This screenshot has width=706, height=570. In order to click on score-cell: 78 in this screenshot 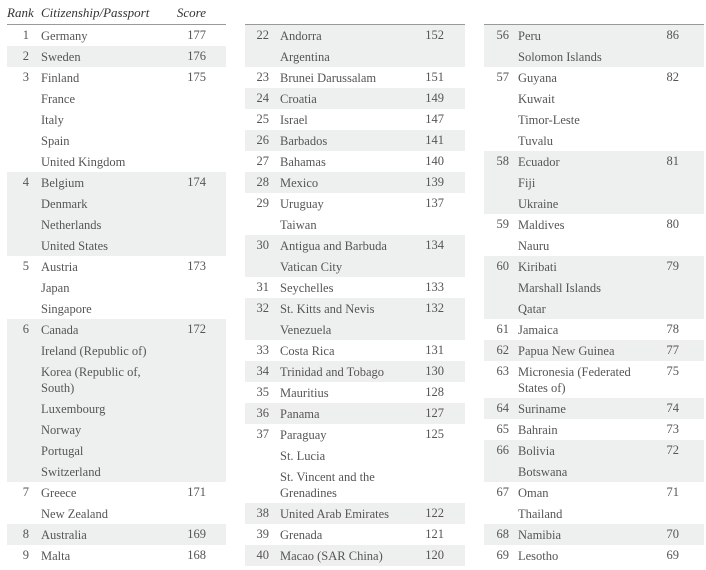, I will do `click(673, 328)`.